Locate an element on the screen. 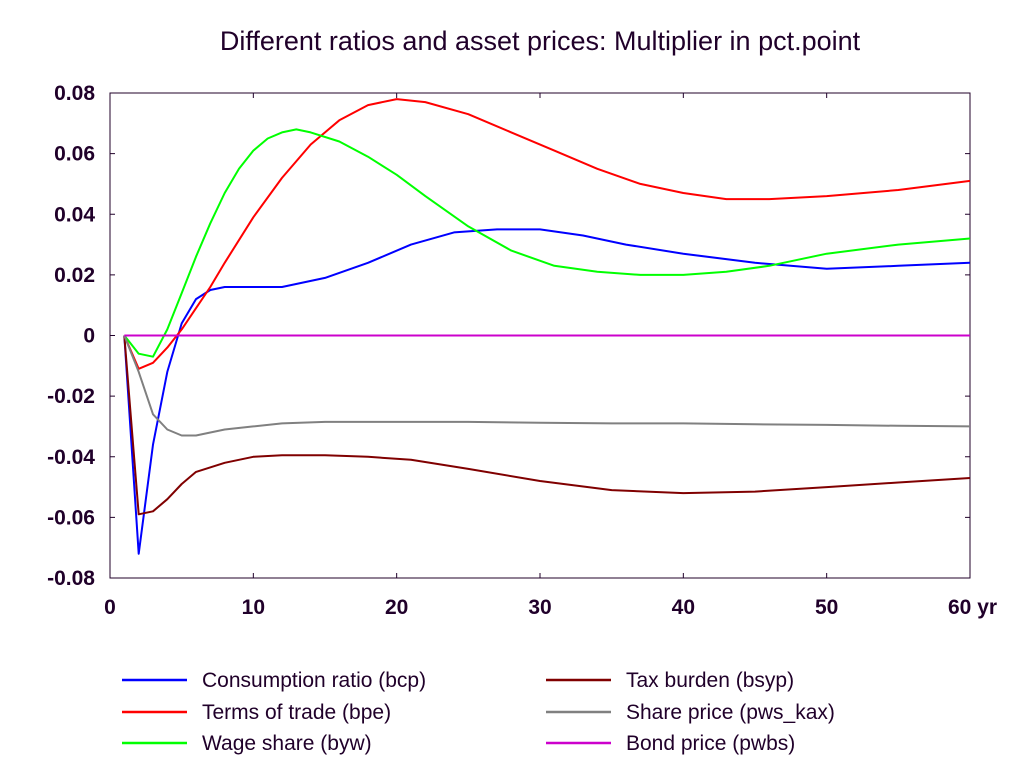 The width and height of the screenshot is (1024, 778). y-tick-label: 0 is located at coordinates (89, 336).